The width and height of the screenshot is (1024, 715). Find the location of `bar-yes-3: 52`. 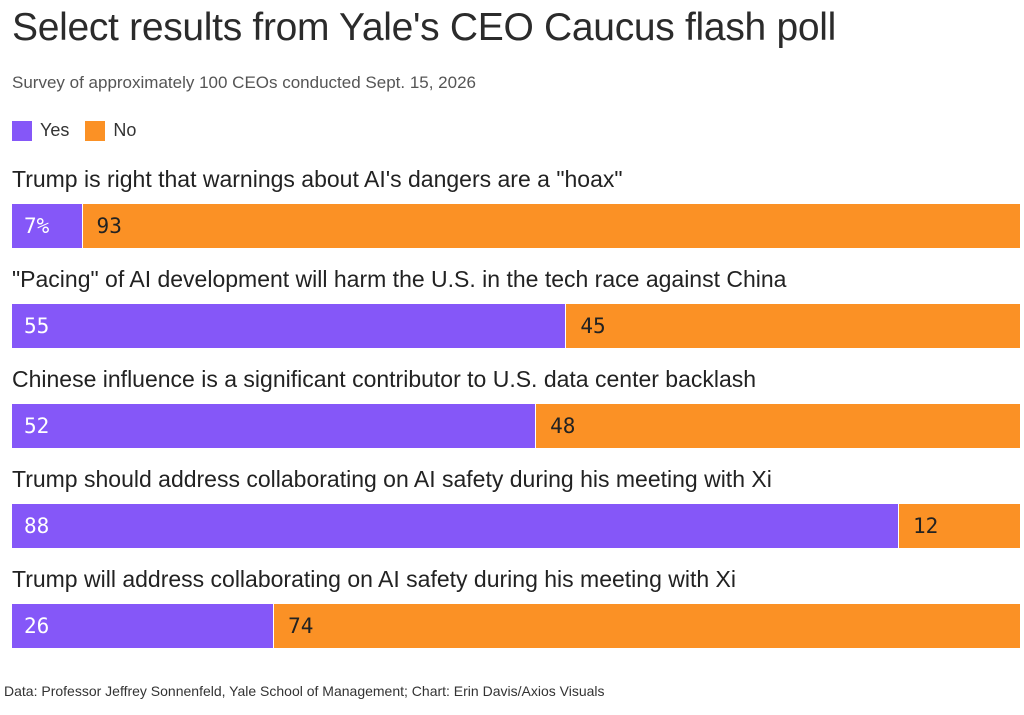

bar-yes-3: 52 is located at coordinates (274, 426).